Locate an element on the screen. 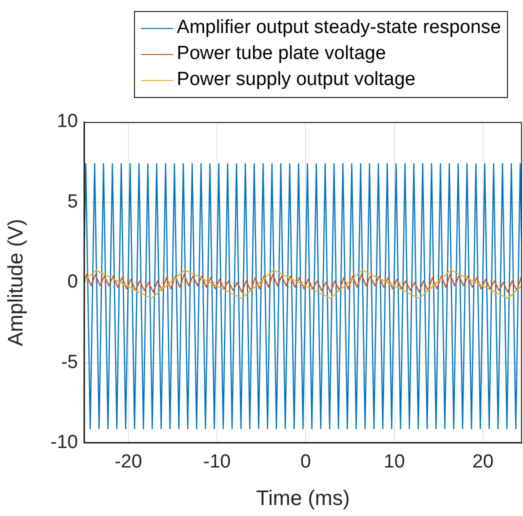 The height and width of the screenshot is (516, 523). y-tick-label: 10 is located at coordinates (67, 121).